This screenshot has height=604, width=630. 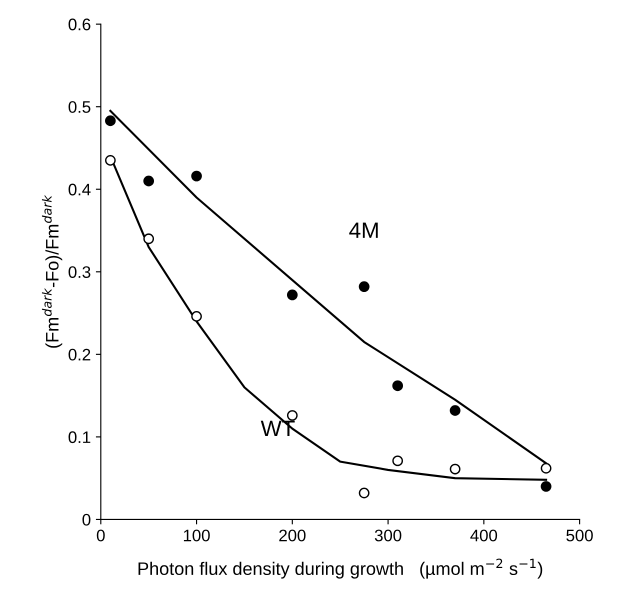 What do you see at coordinates (79, 190) in the screenshot?
I see `y-tick-label: 0.4` at bounding box center [79, 190].